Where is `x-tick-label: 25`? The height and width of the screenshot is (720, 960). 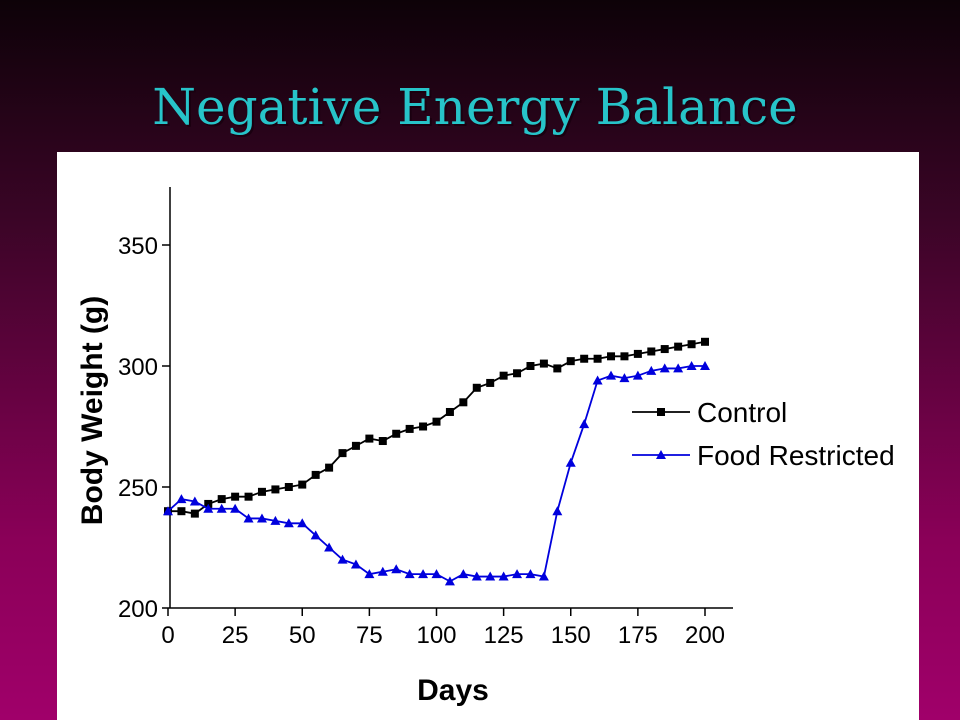 x-tick-label: 25 is located at coordinates (235, 635).